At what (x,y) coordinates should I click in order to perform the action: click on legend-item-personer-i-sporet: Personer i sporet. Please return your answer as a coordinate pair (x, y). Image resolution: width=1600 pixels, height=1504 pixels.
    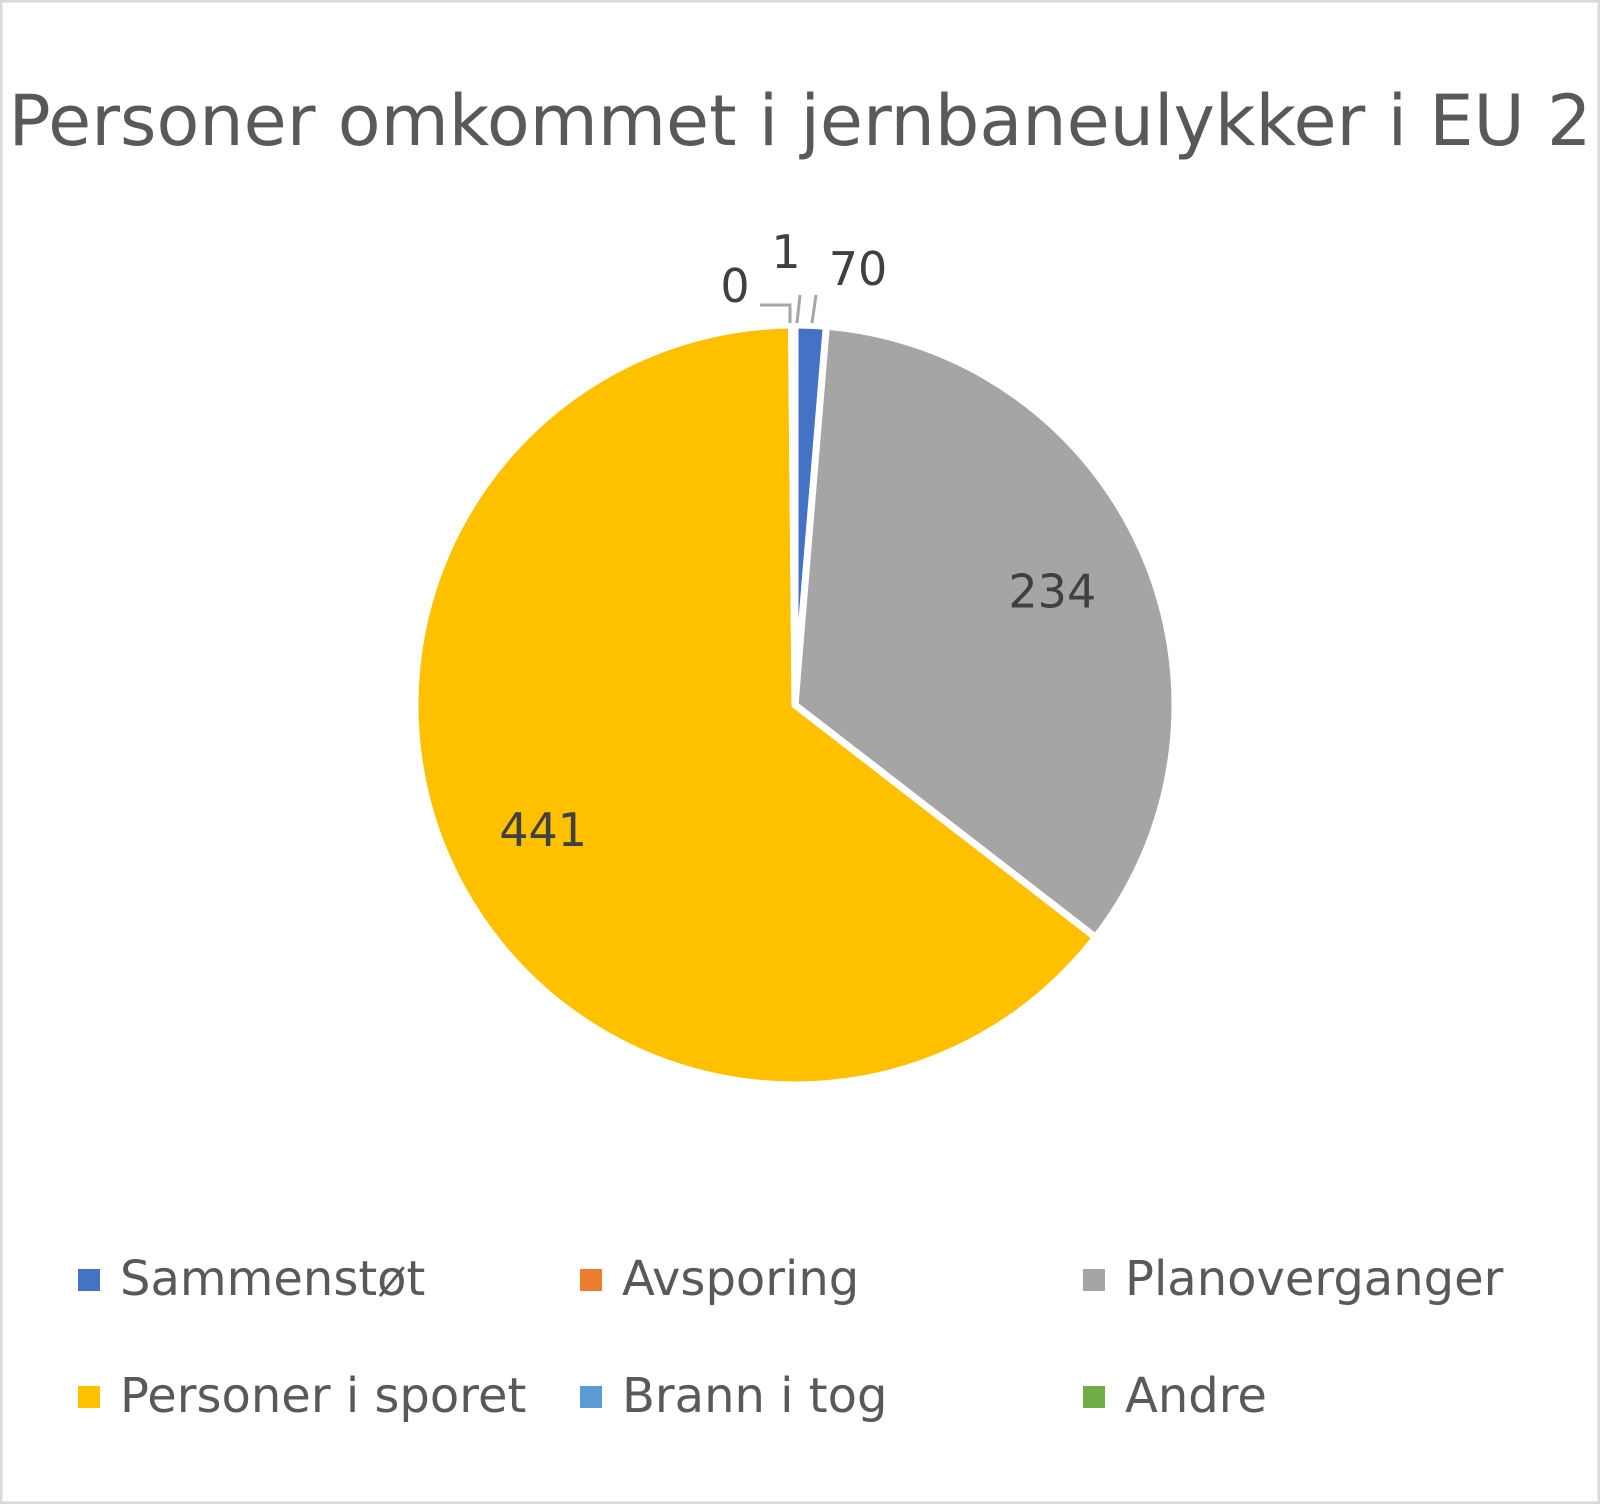
    Looking at the image, I should click on (302, 1396).